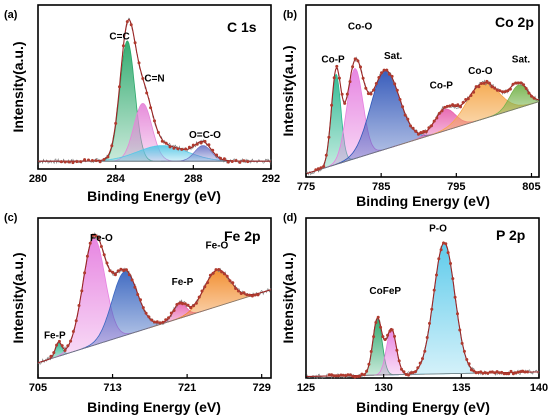 This screenshot has width=550, height=418. I want to click on panel-2-x-tick-label: 721, so click(187, 388).